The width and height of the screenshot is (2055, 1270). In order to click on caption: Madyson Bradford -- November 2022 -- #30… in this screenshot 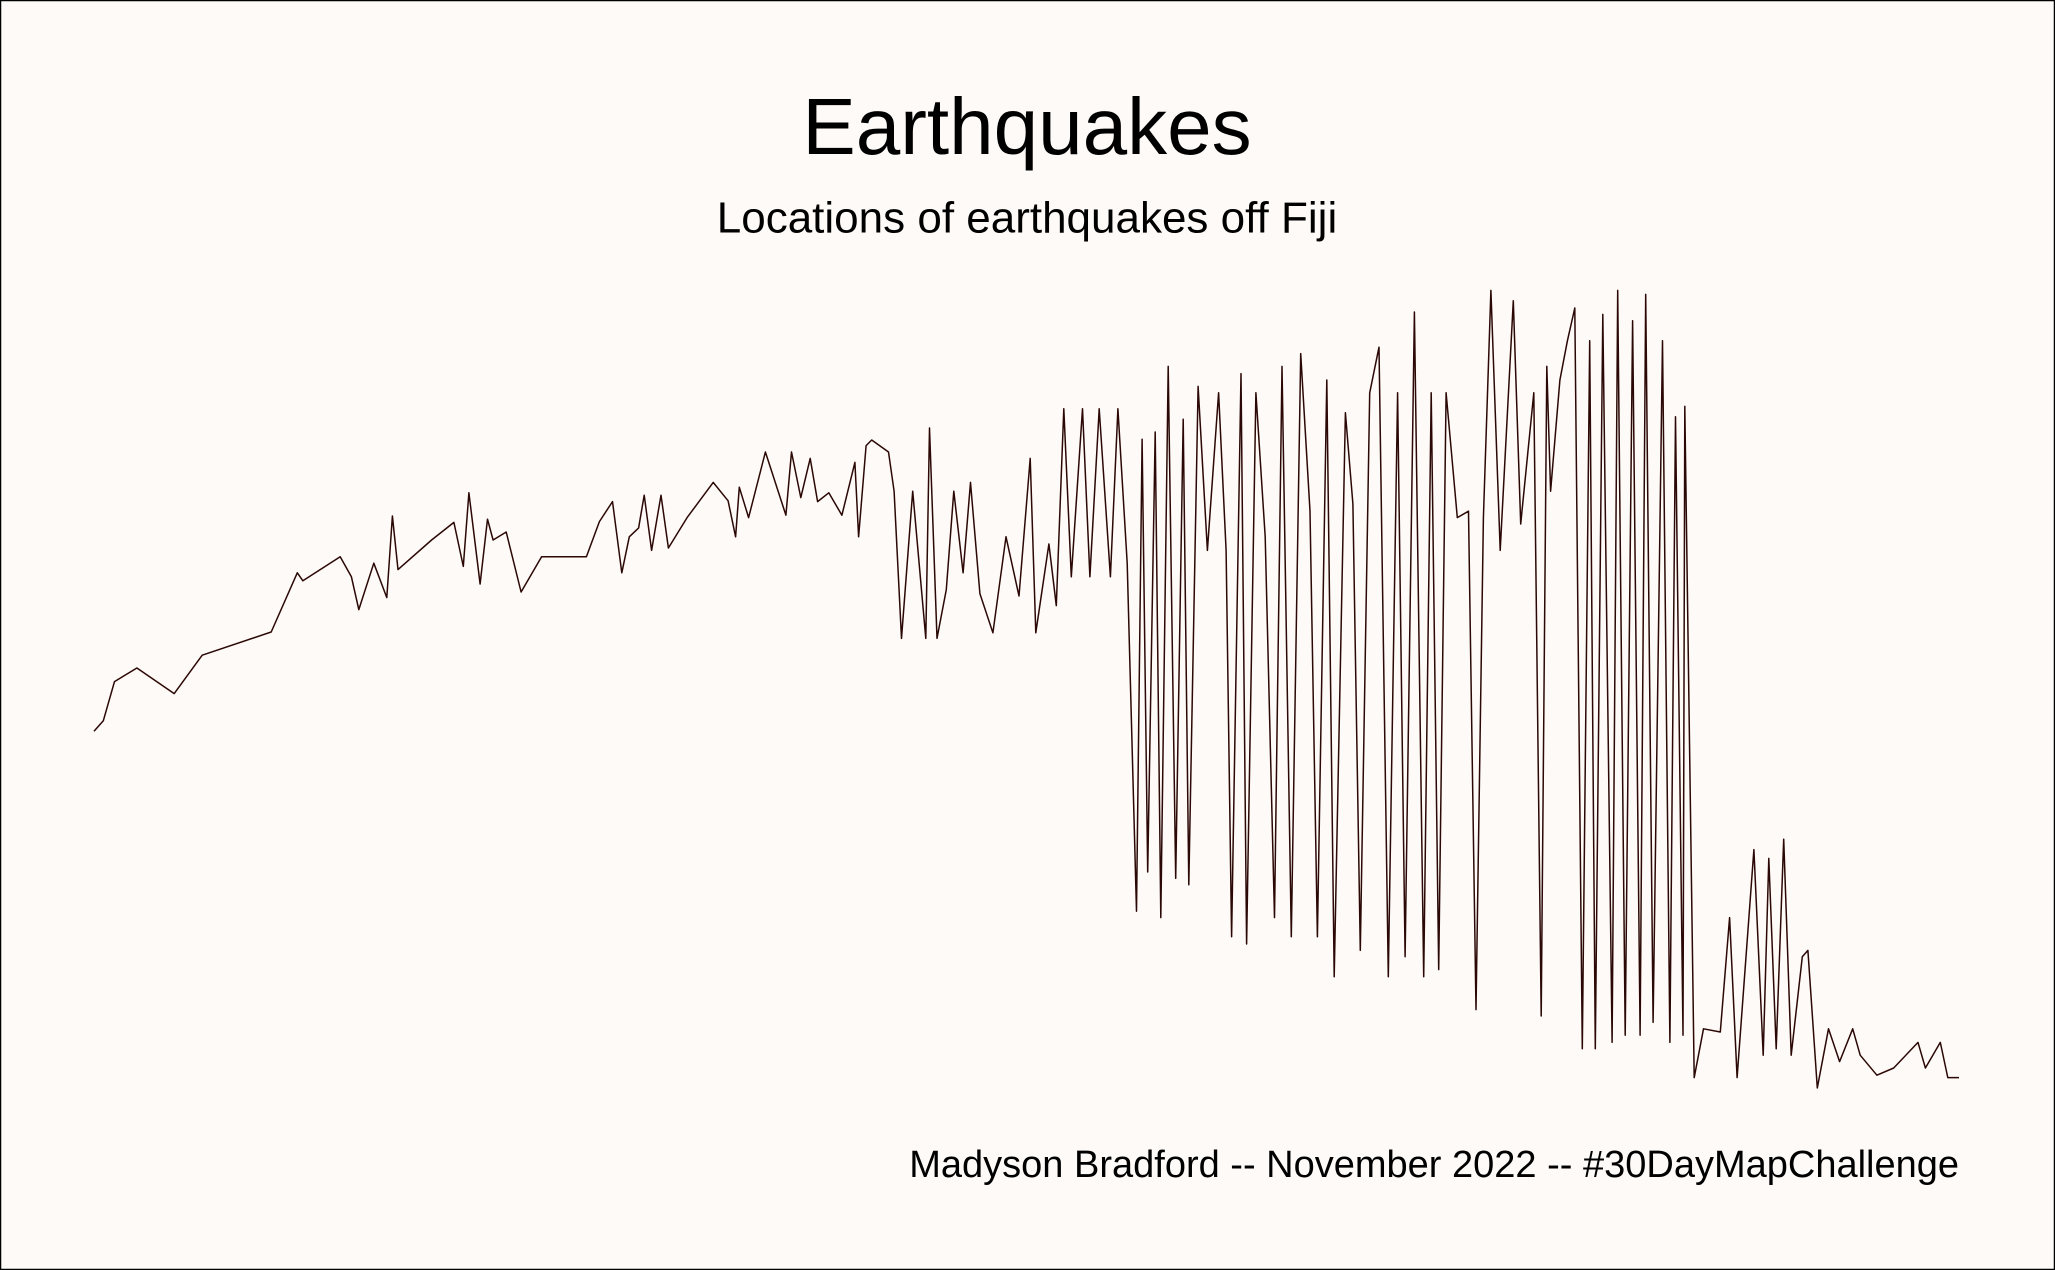, I will do `click(1434, 1165)`.